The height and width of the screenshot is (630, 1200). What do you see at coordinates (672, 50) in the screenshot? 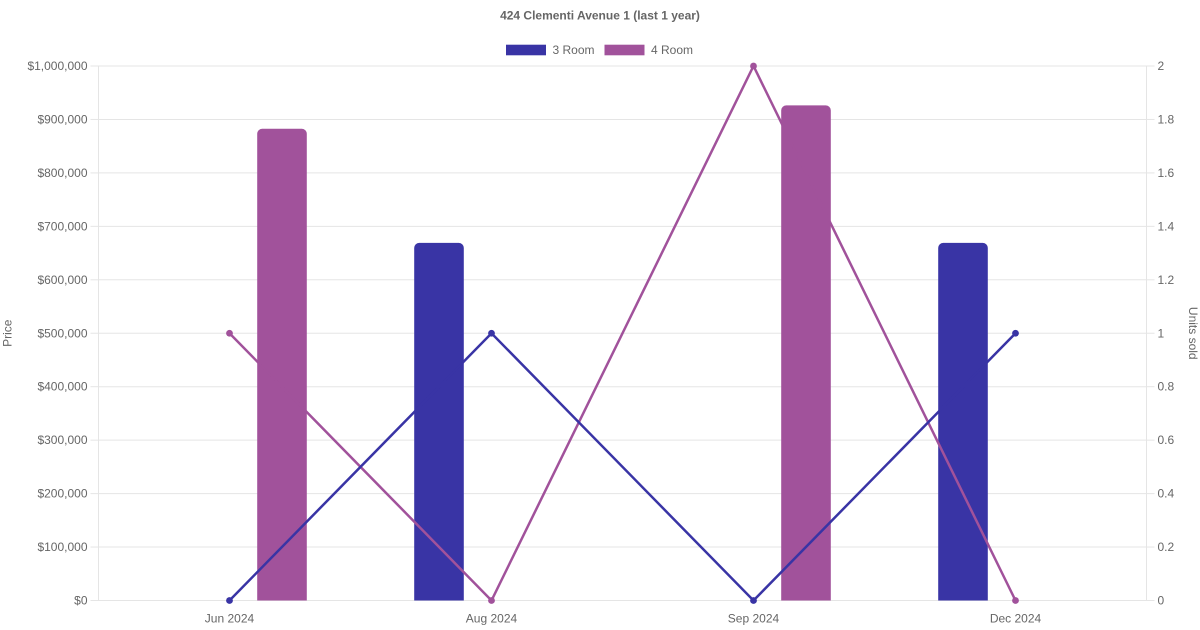
I see `svg-text: 4 Room` at bounding box center [672, 50].